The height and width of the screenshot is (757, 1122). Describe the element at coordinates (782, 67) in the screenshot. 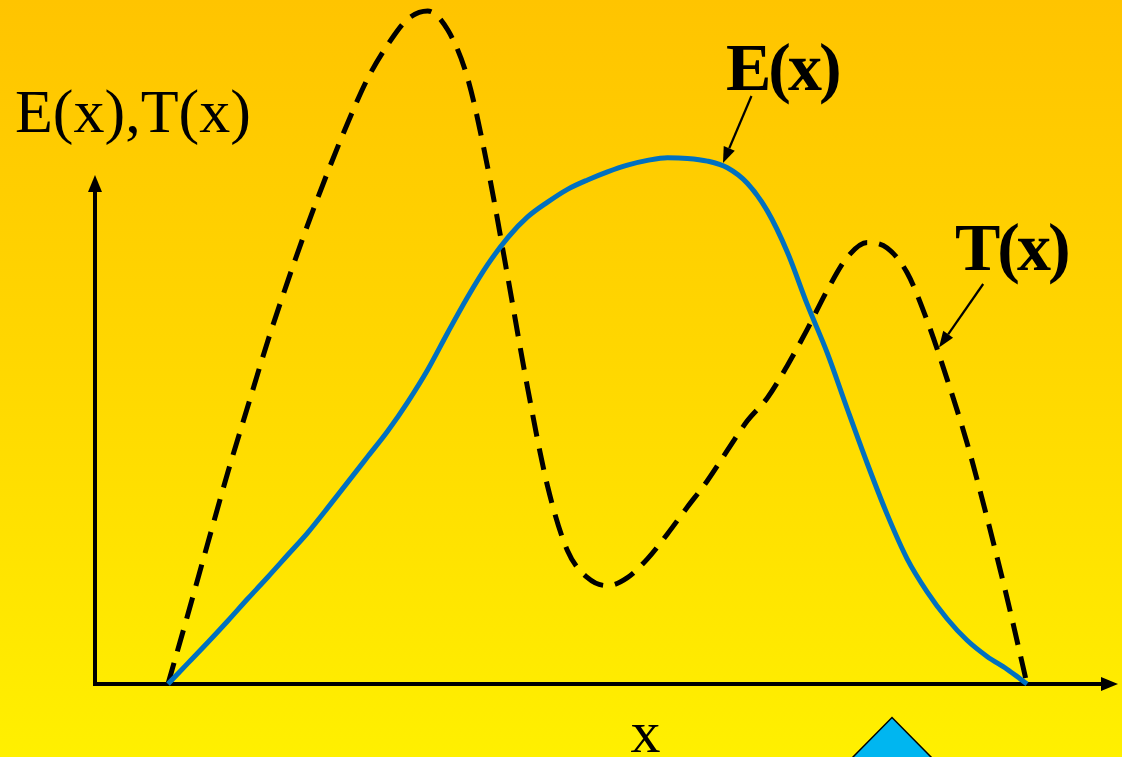

I see `series-label: E(x)` at that location.